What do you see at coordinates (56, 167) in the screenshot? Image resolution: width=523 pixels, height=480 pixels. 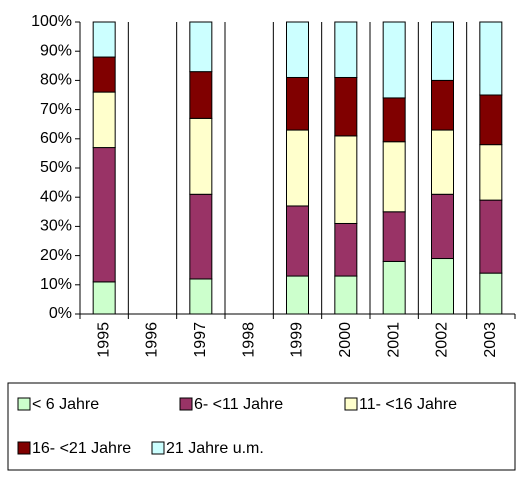 I see `y-tick-label: 50%` at bounding box center [56, 167].